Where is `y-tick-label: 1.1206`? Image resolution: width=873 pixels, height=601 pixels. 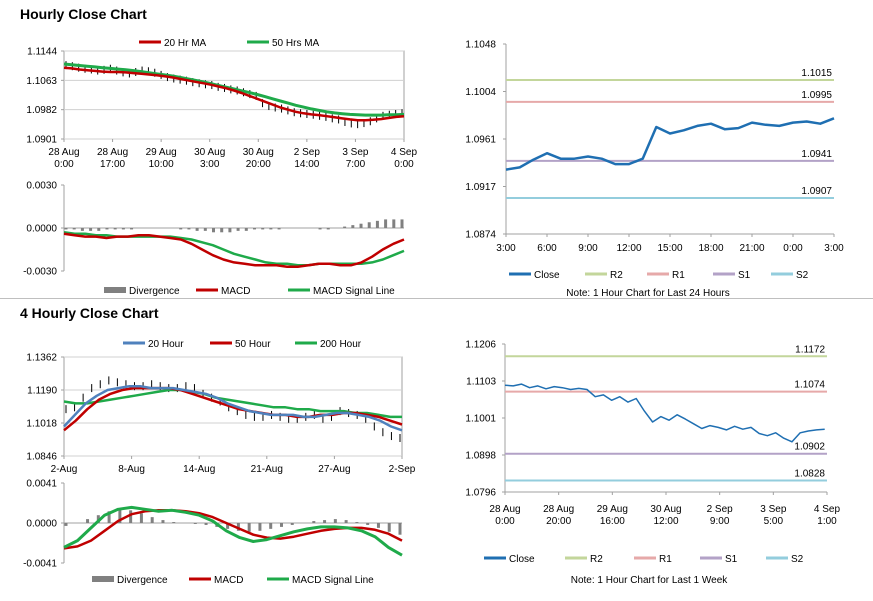 y-tick-label: 1.1206 is located at coordinates (480, 345).